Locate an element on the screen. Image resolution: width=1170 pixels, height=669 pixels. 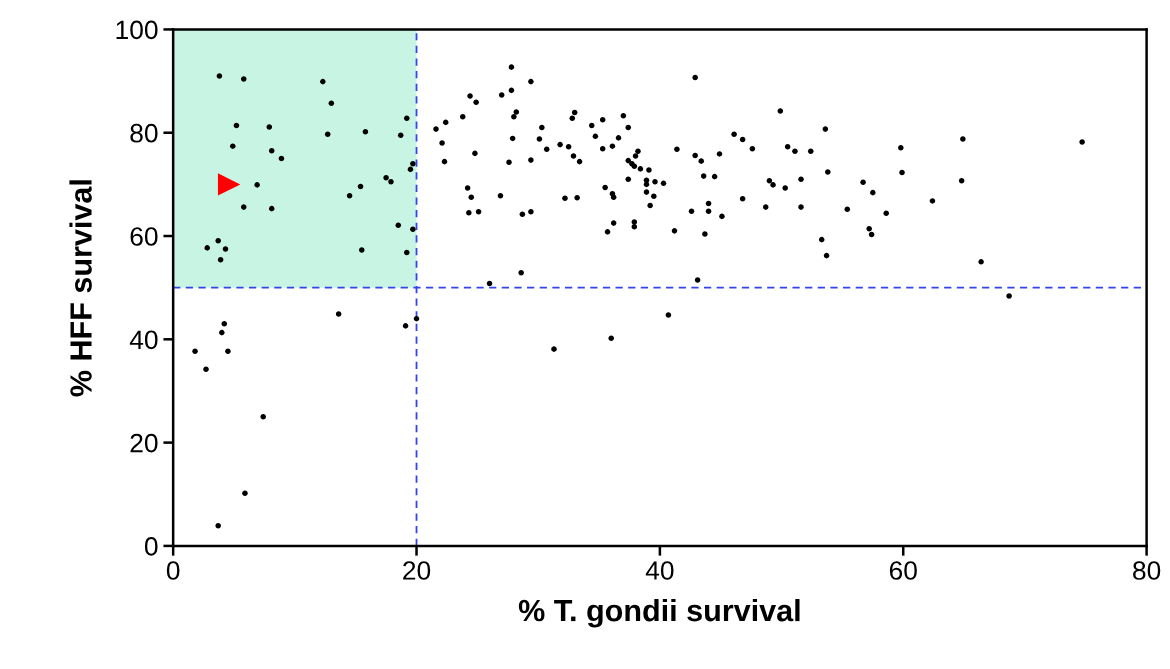
y-tick-label: 60 is located at coordinates (144, 236).